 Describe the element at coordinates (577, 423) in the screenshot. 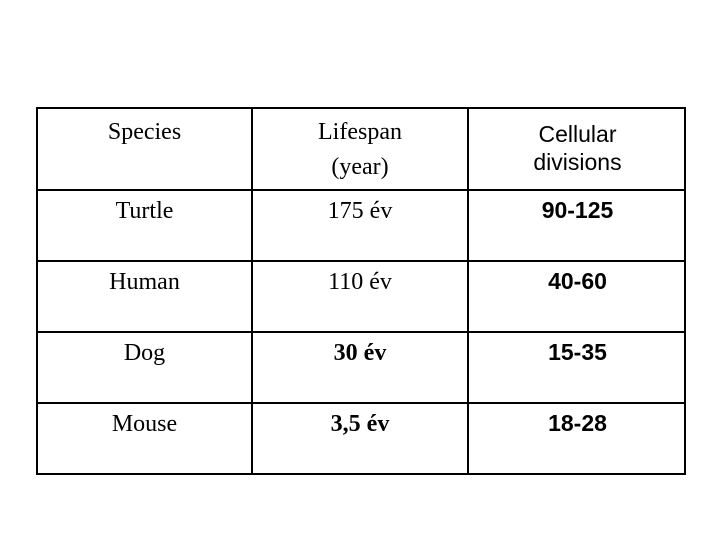

I see `cell-divisions-mouse: 18-28` at that location.